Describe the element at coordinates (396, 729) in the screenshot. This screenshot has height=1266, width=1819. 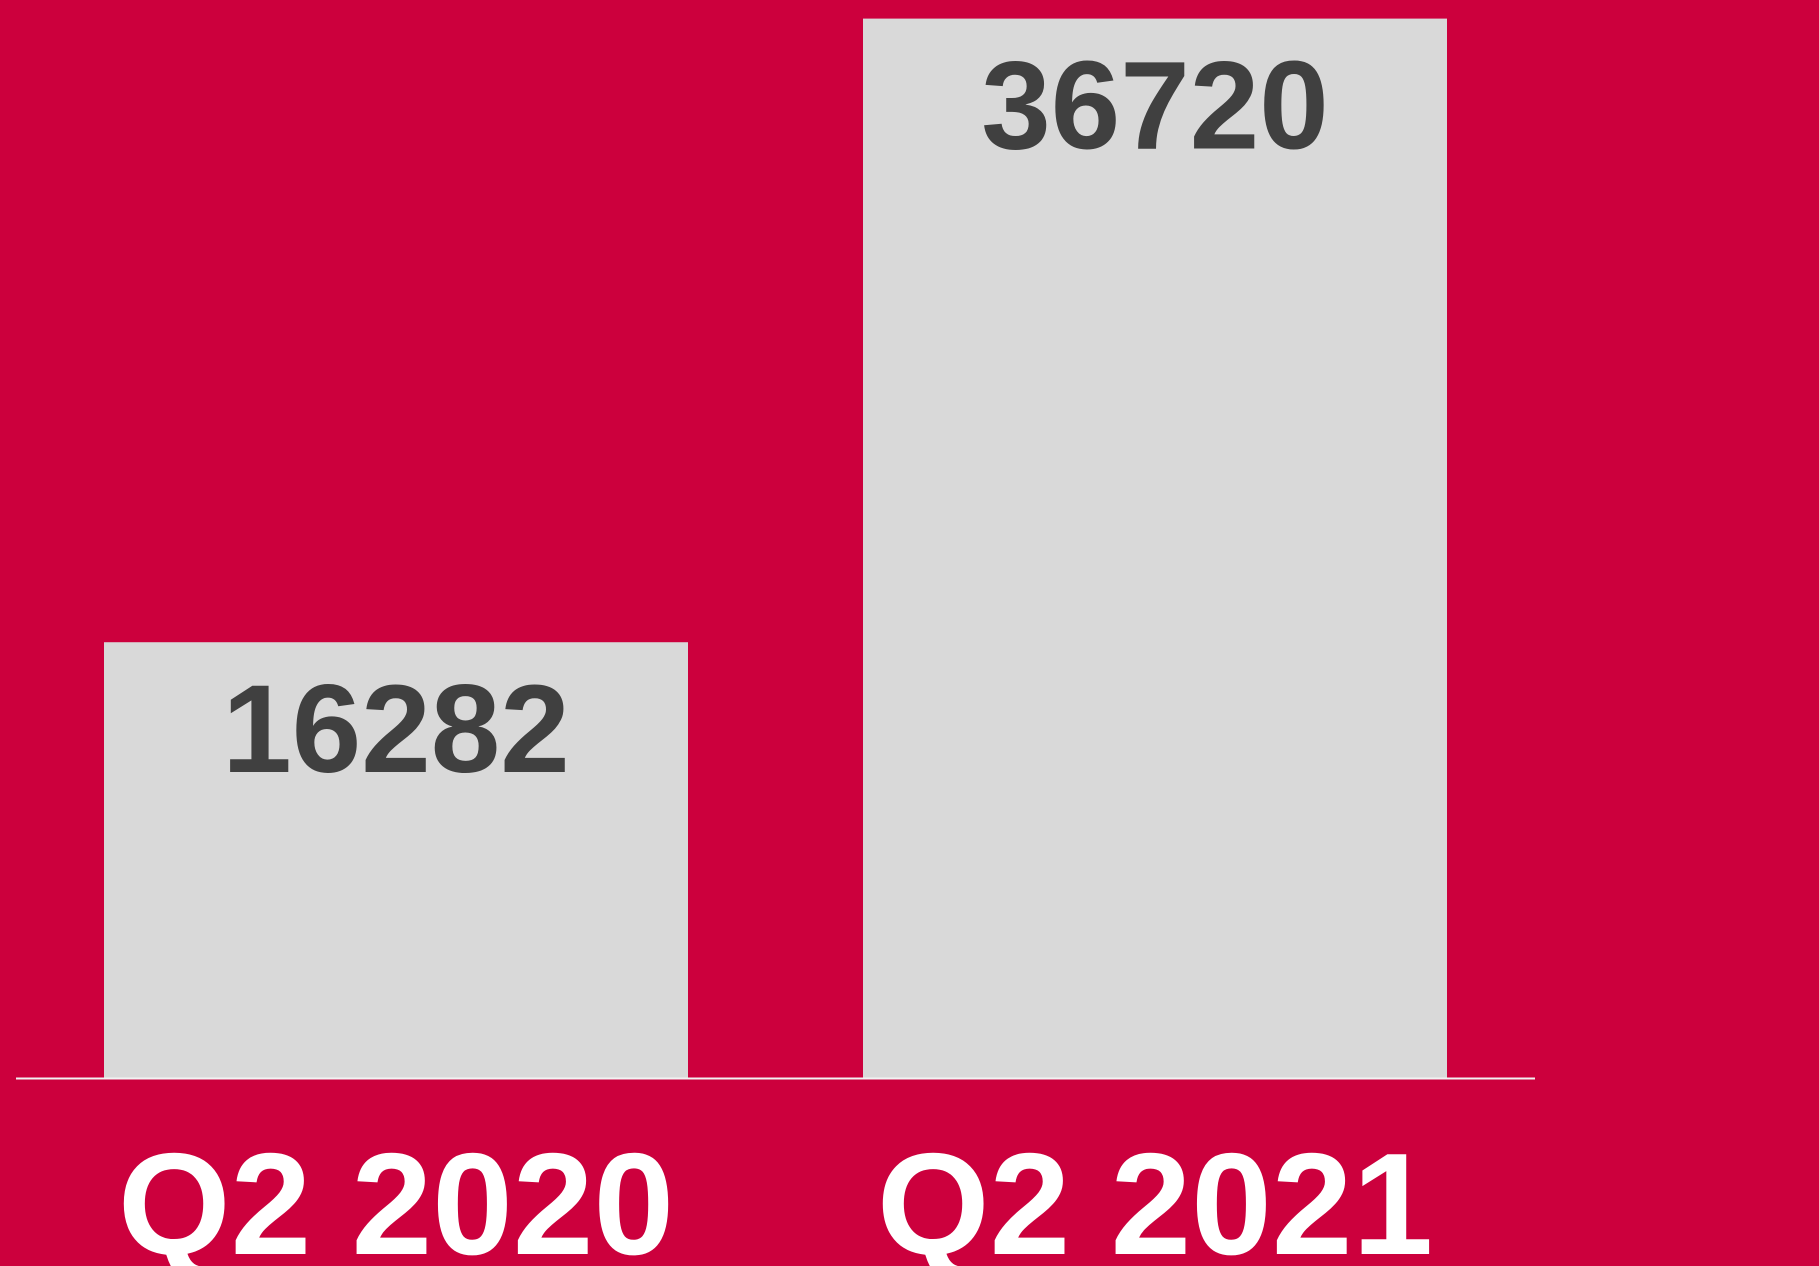
I see `value-label: 16282` at that location.